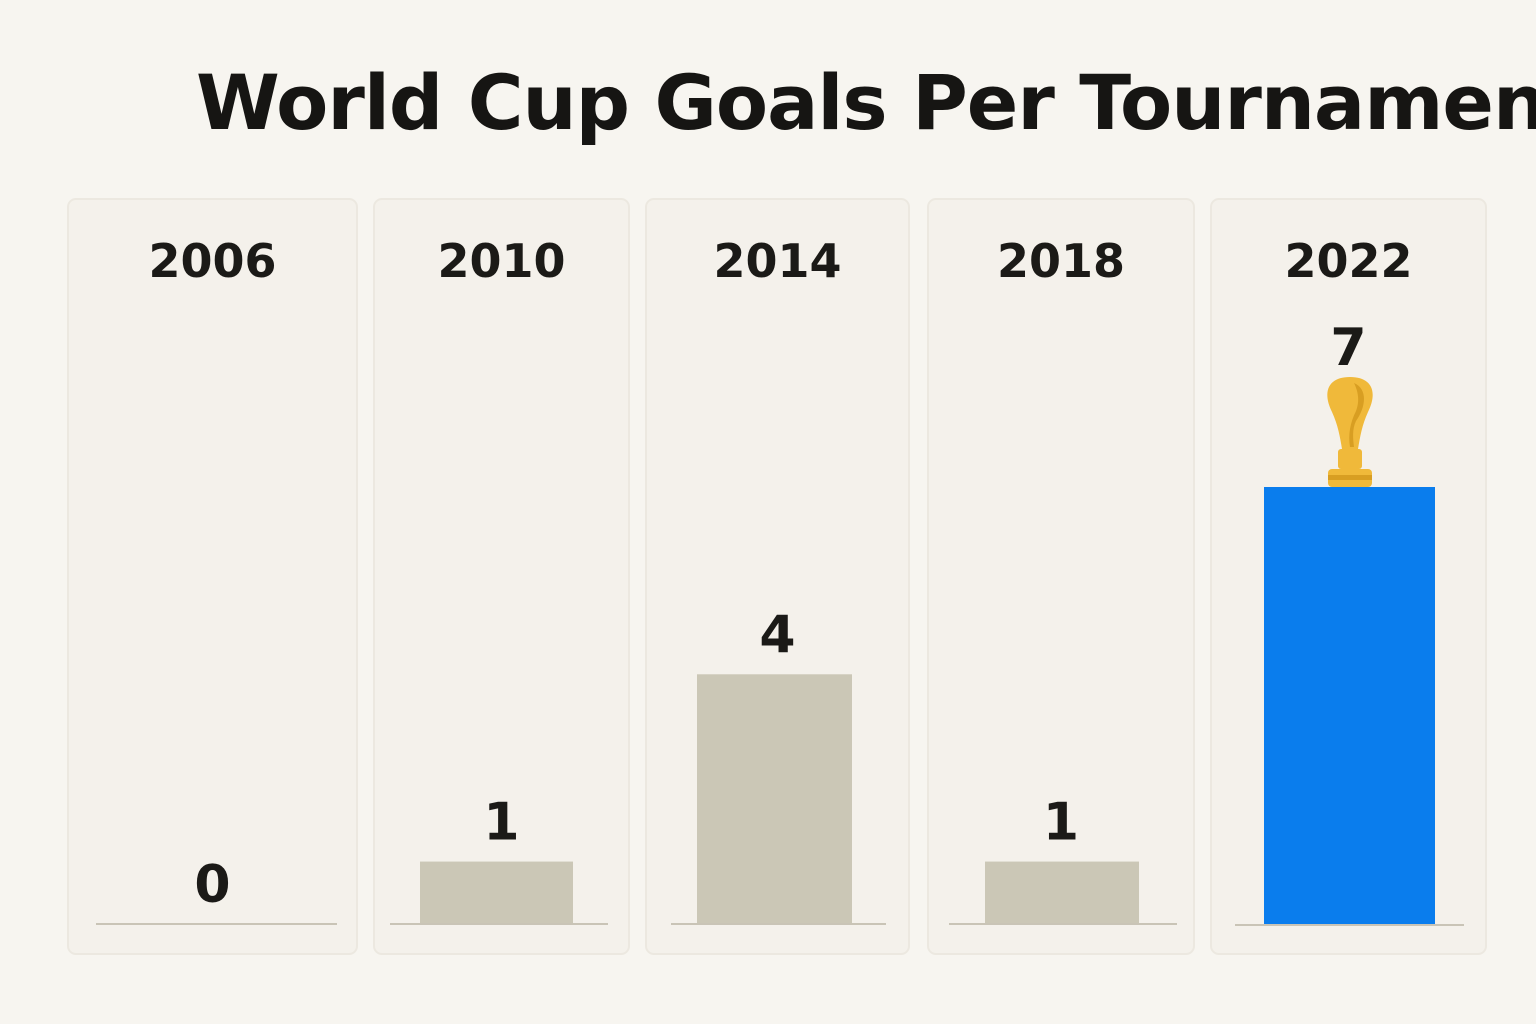 The image size is (1536, 1024). What do you see at coordinates (1061, 261) in the screenshot?
I see `category-label-2018: 2018` at bounding box center [1061, 261].